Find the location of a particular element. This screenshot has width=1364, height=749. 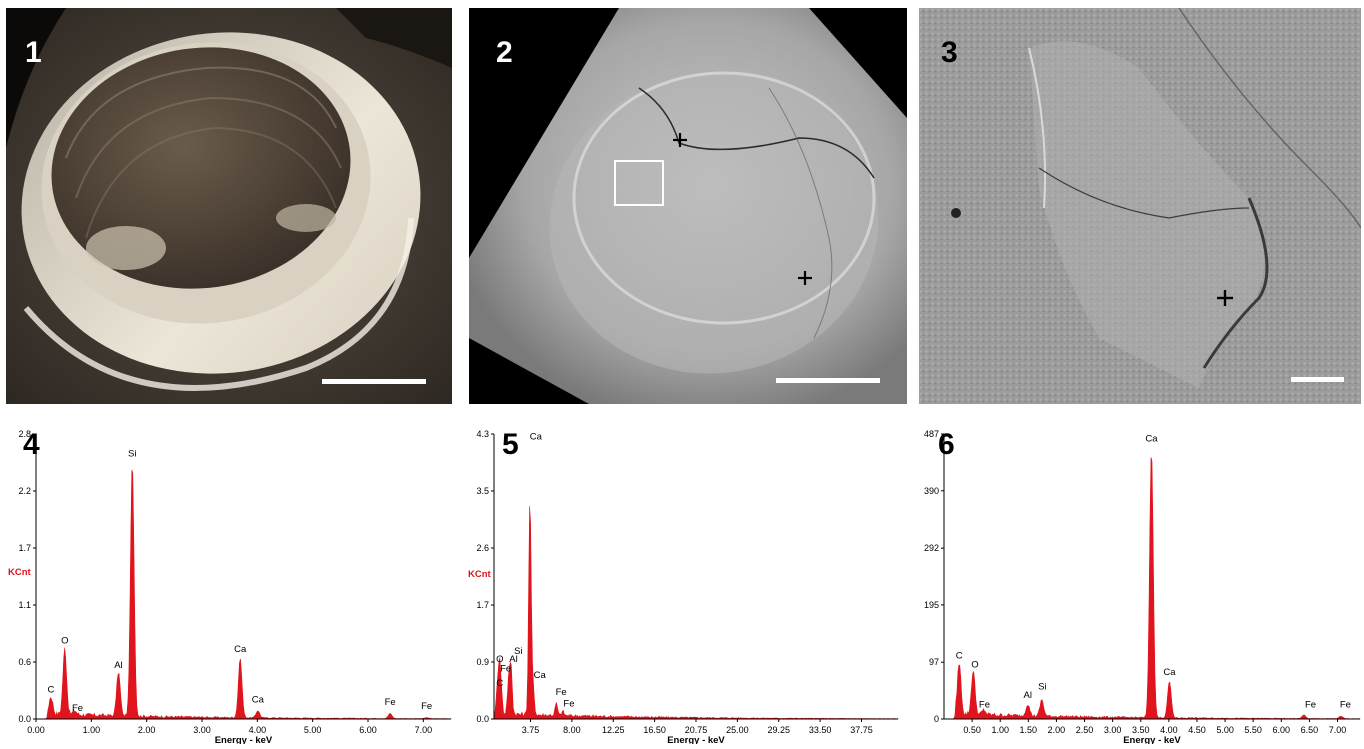

y-tick-label: 0.9 is located at coordinates (482, 662).